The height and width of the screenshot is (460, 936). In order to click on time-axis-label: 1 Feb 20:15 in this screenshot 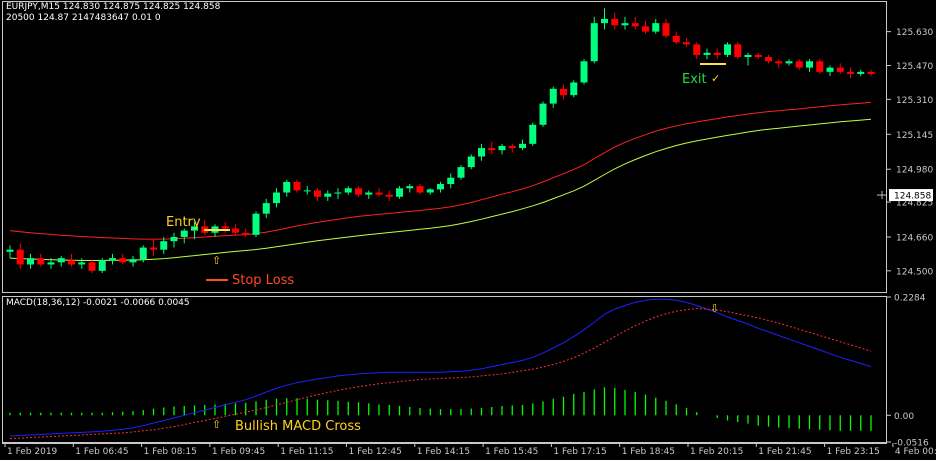, I will do `click(716, 452)`.